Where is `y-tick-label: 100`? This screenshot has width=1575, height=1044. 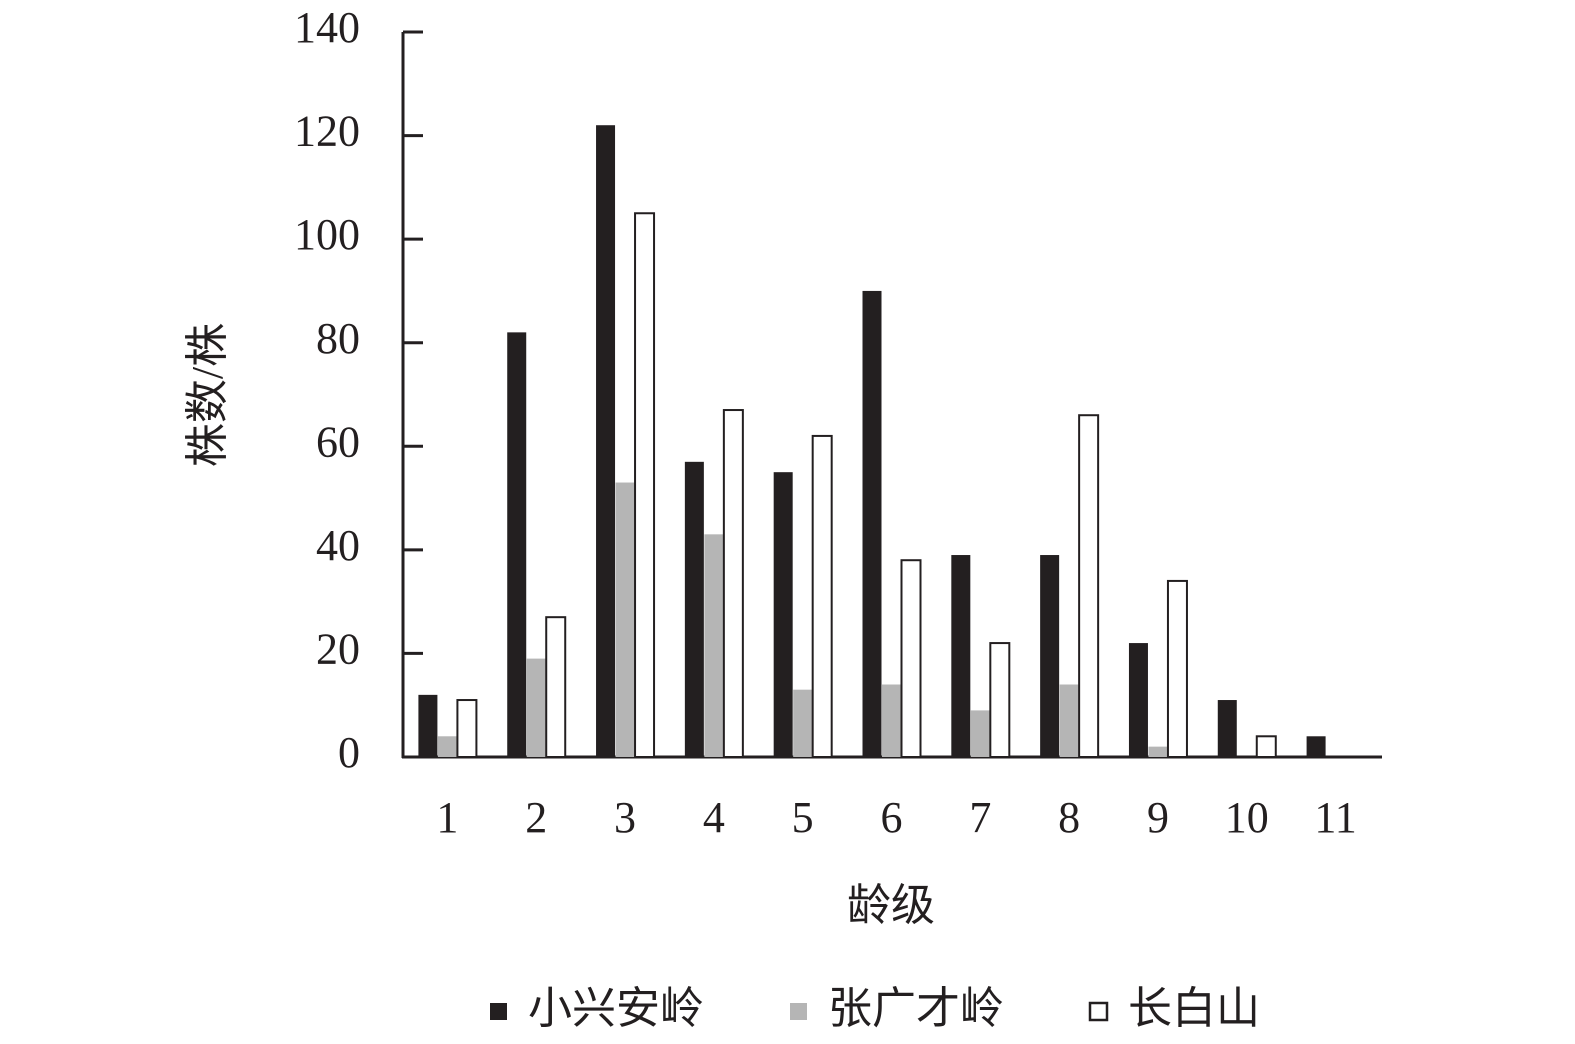
y-tick-label: 100 is located at coordinates (327, 234).